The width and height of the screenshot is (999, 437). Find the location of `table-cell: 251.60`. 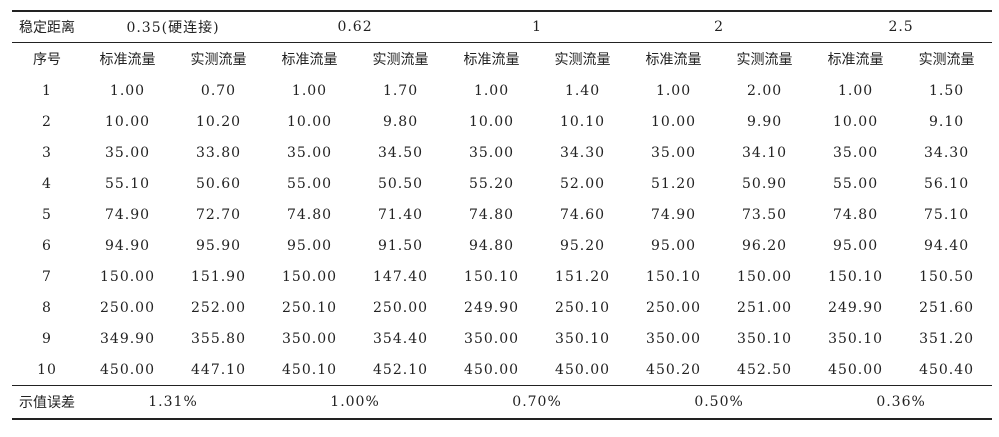

table-cell: 251.60 is located at coordinates (947, 307).